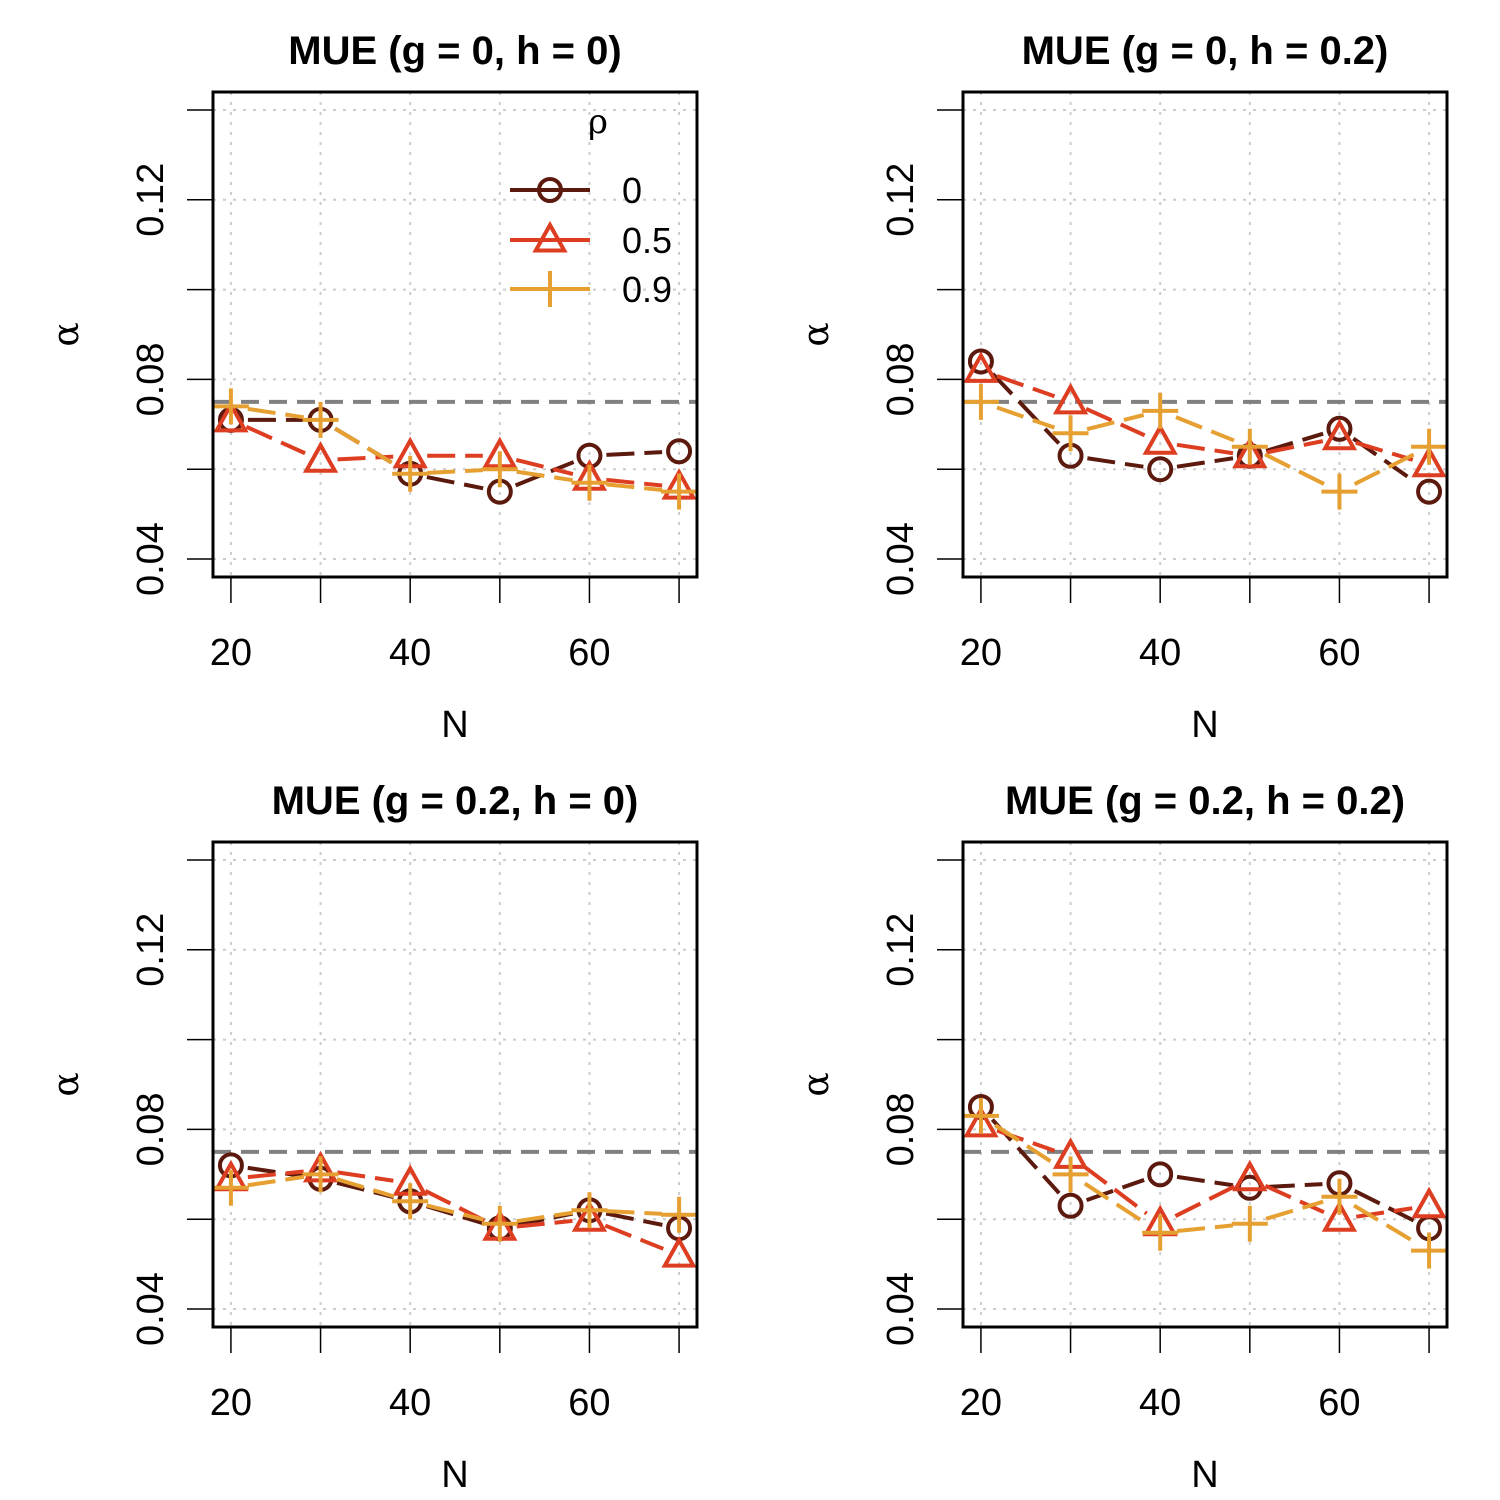  What do you see at coordinates (598, 122) in the screenshot?
I see `legend-title: ρ` at bounding box center [598, 122].